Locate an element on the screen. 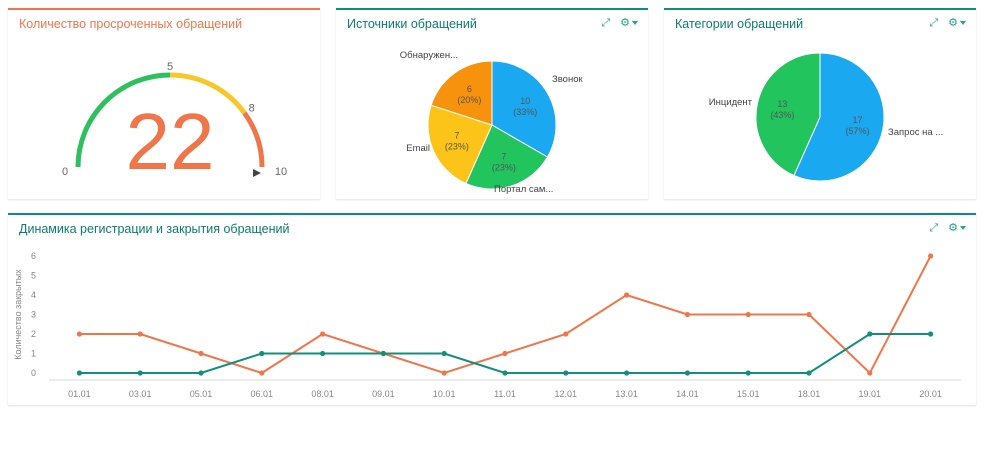 The width and height of the screenshot is (984, 475). gauge-tick-label: 8 is located at coordinates (252, 109).